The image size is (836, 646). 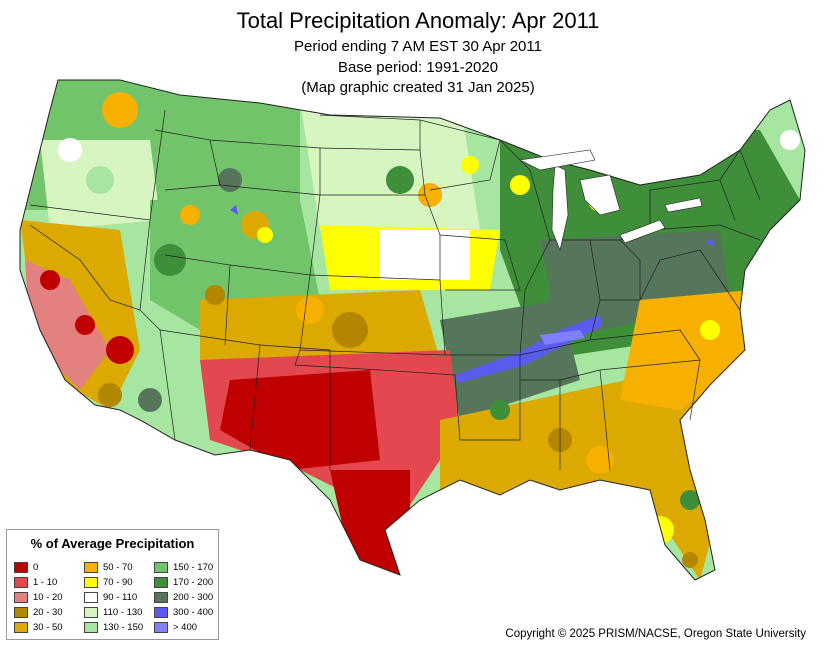 What do you see at coordinates (300, 420) in the screenshot?
I see `west-texas-no-rain-zone` at bounding box center [300, 420].